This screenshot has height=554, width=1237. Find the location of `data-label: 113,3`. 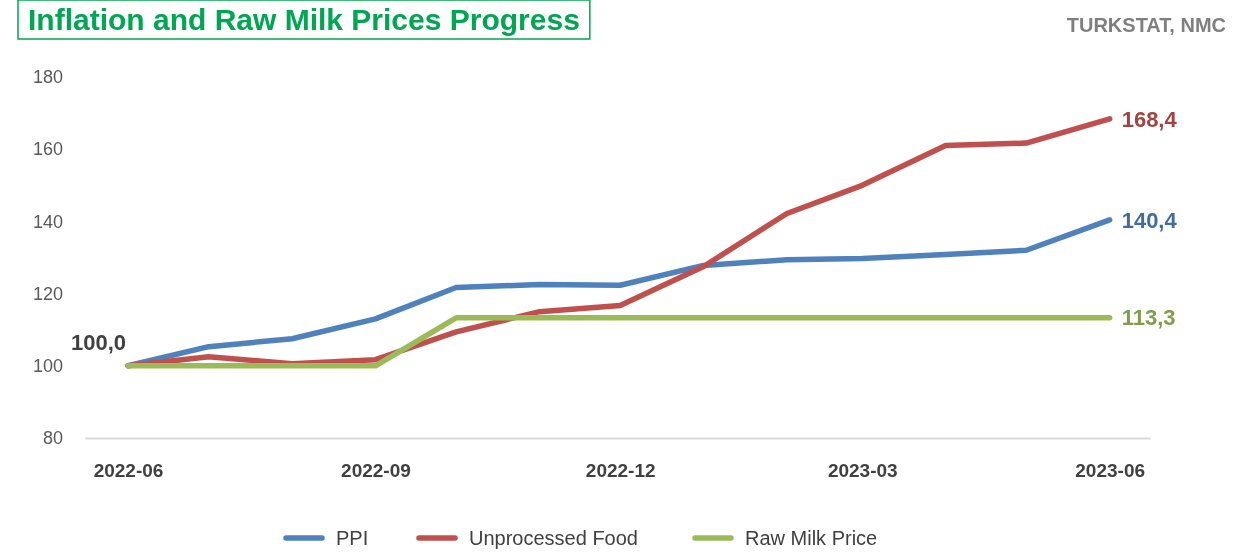

data-label: 113,3 is located at coordinates (1148, 318).